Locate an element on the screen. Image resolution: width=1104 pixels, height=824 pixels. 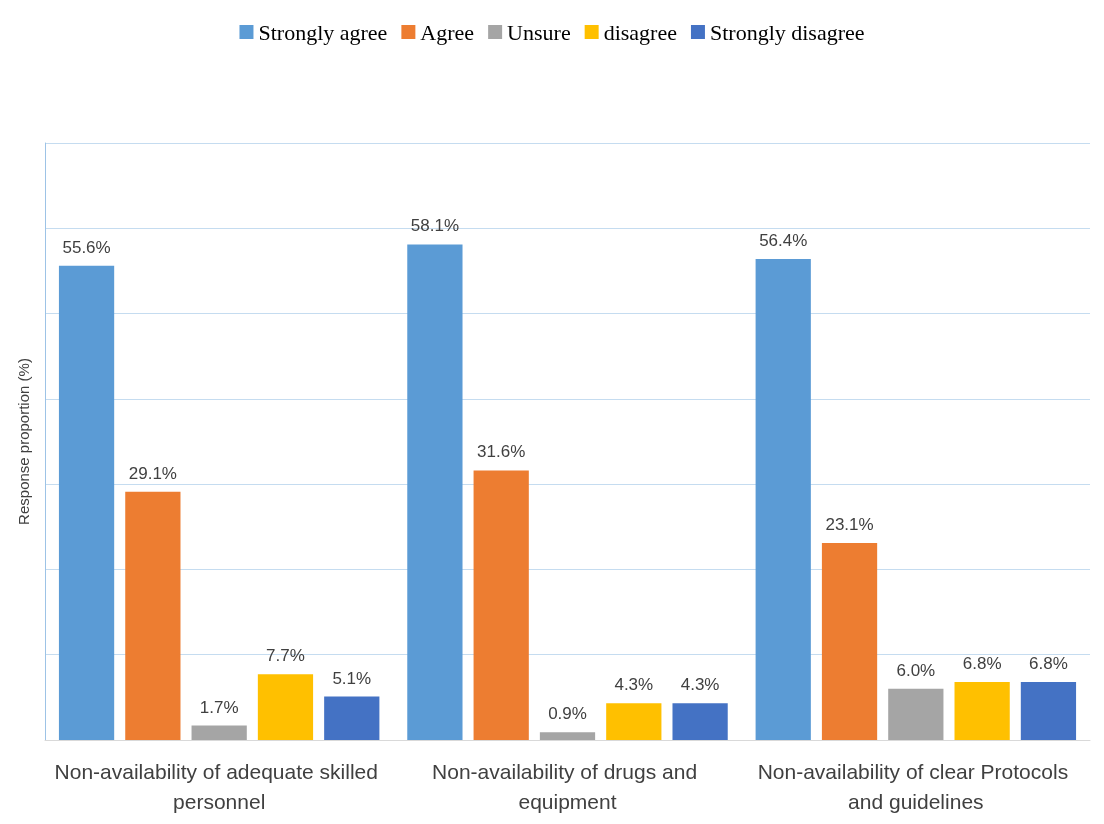
data-label: 29.1% is located at coordinates (152, 473).